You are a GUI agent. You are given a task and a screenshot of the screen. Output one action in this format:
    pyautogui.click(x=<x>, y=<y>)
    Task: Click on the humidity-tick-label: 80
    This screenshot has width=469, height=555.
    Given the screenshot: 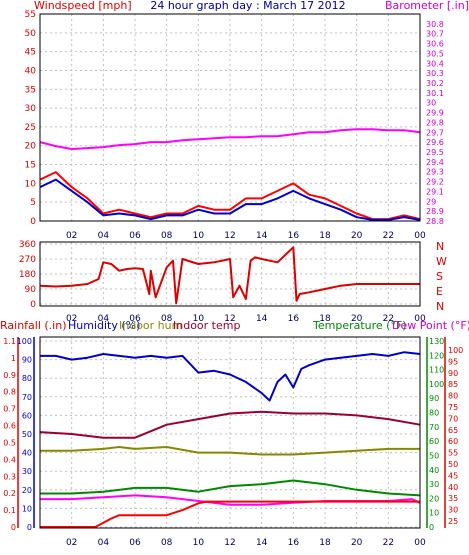 What is the action you would take?
    pyautogui.click(x=27, y=378)
    